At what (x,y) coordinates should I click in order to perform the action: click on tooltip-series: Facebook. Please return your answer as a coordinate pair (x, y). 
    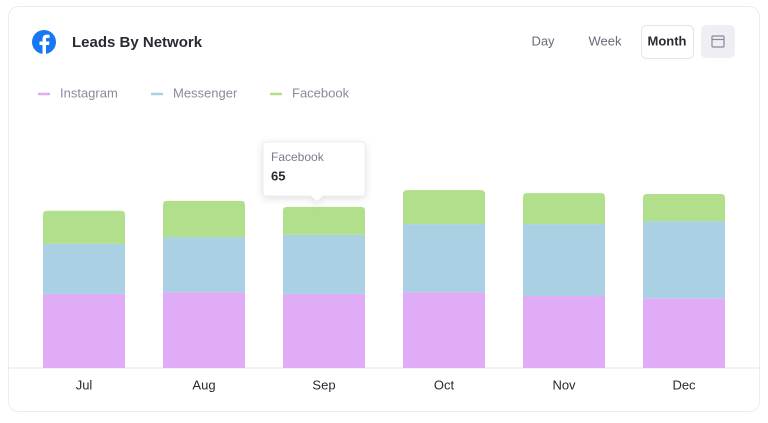
    Looking at the image, I should click on (298, 157).